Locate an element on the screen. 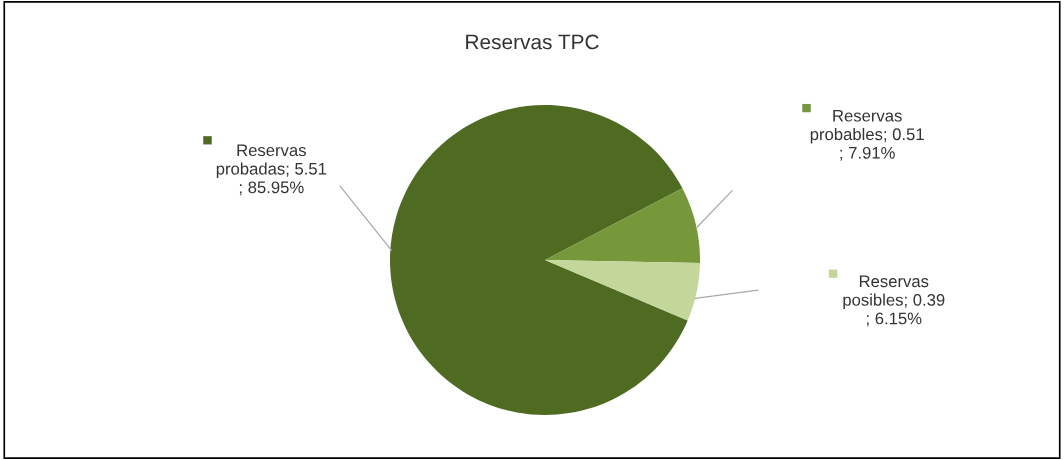 Image resolution: width=1064 pixels, height=460 pixels. legend-label: Reservas probadas; 5.51 ; 85.95% is located at coordinates (271, 170).